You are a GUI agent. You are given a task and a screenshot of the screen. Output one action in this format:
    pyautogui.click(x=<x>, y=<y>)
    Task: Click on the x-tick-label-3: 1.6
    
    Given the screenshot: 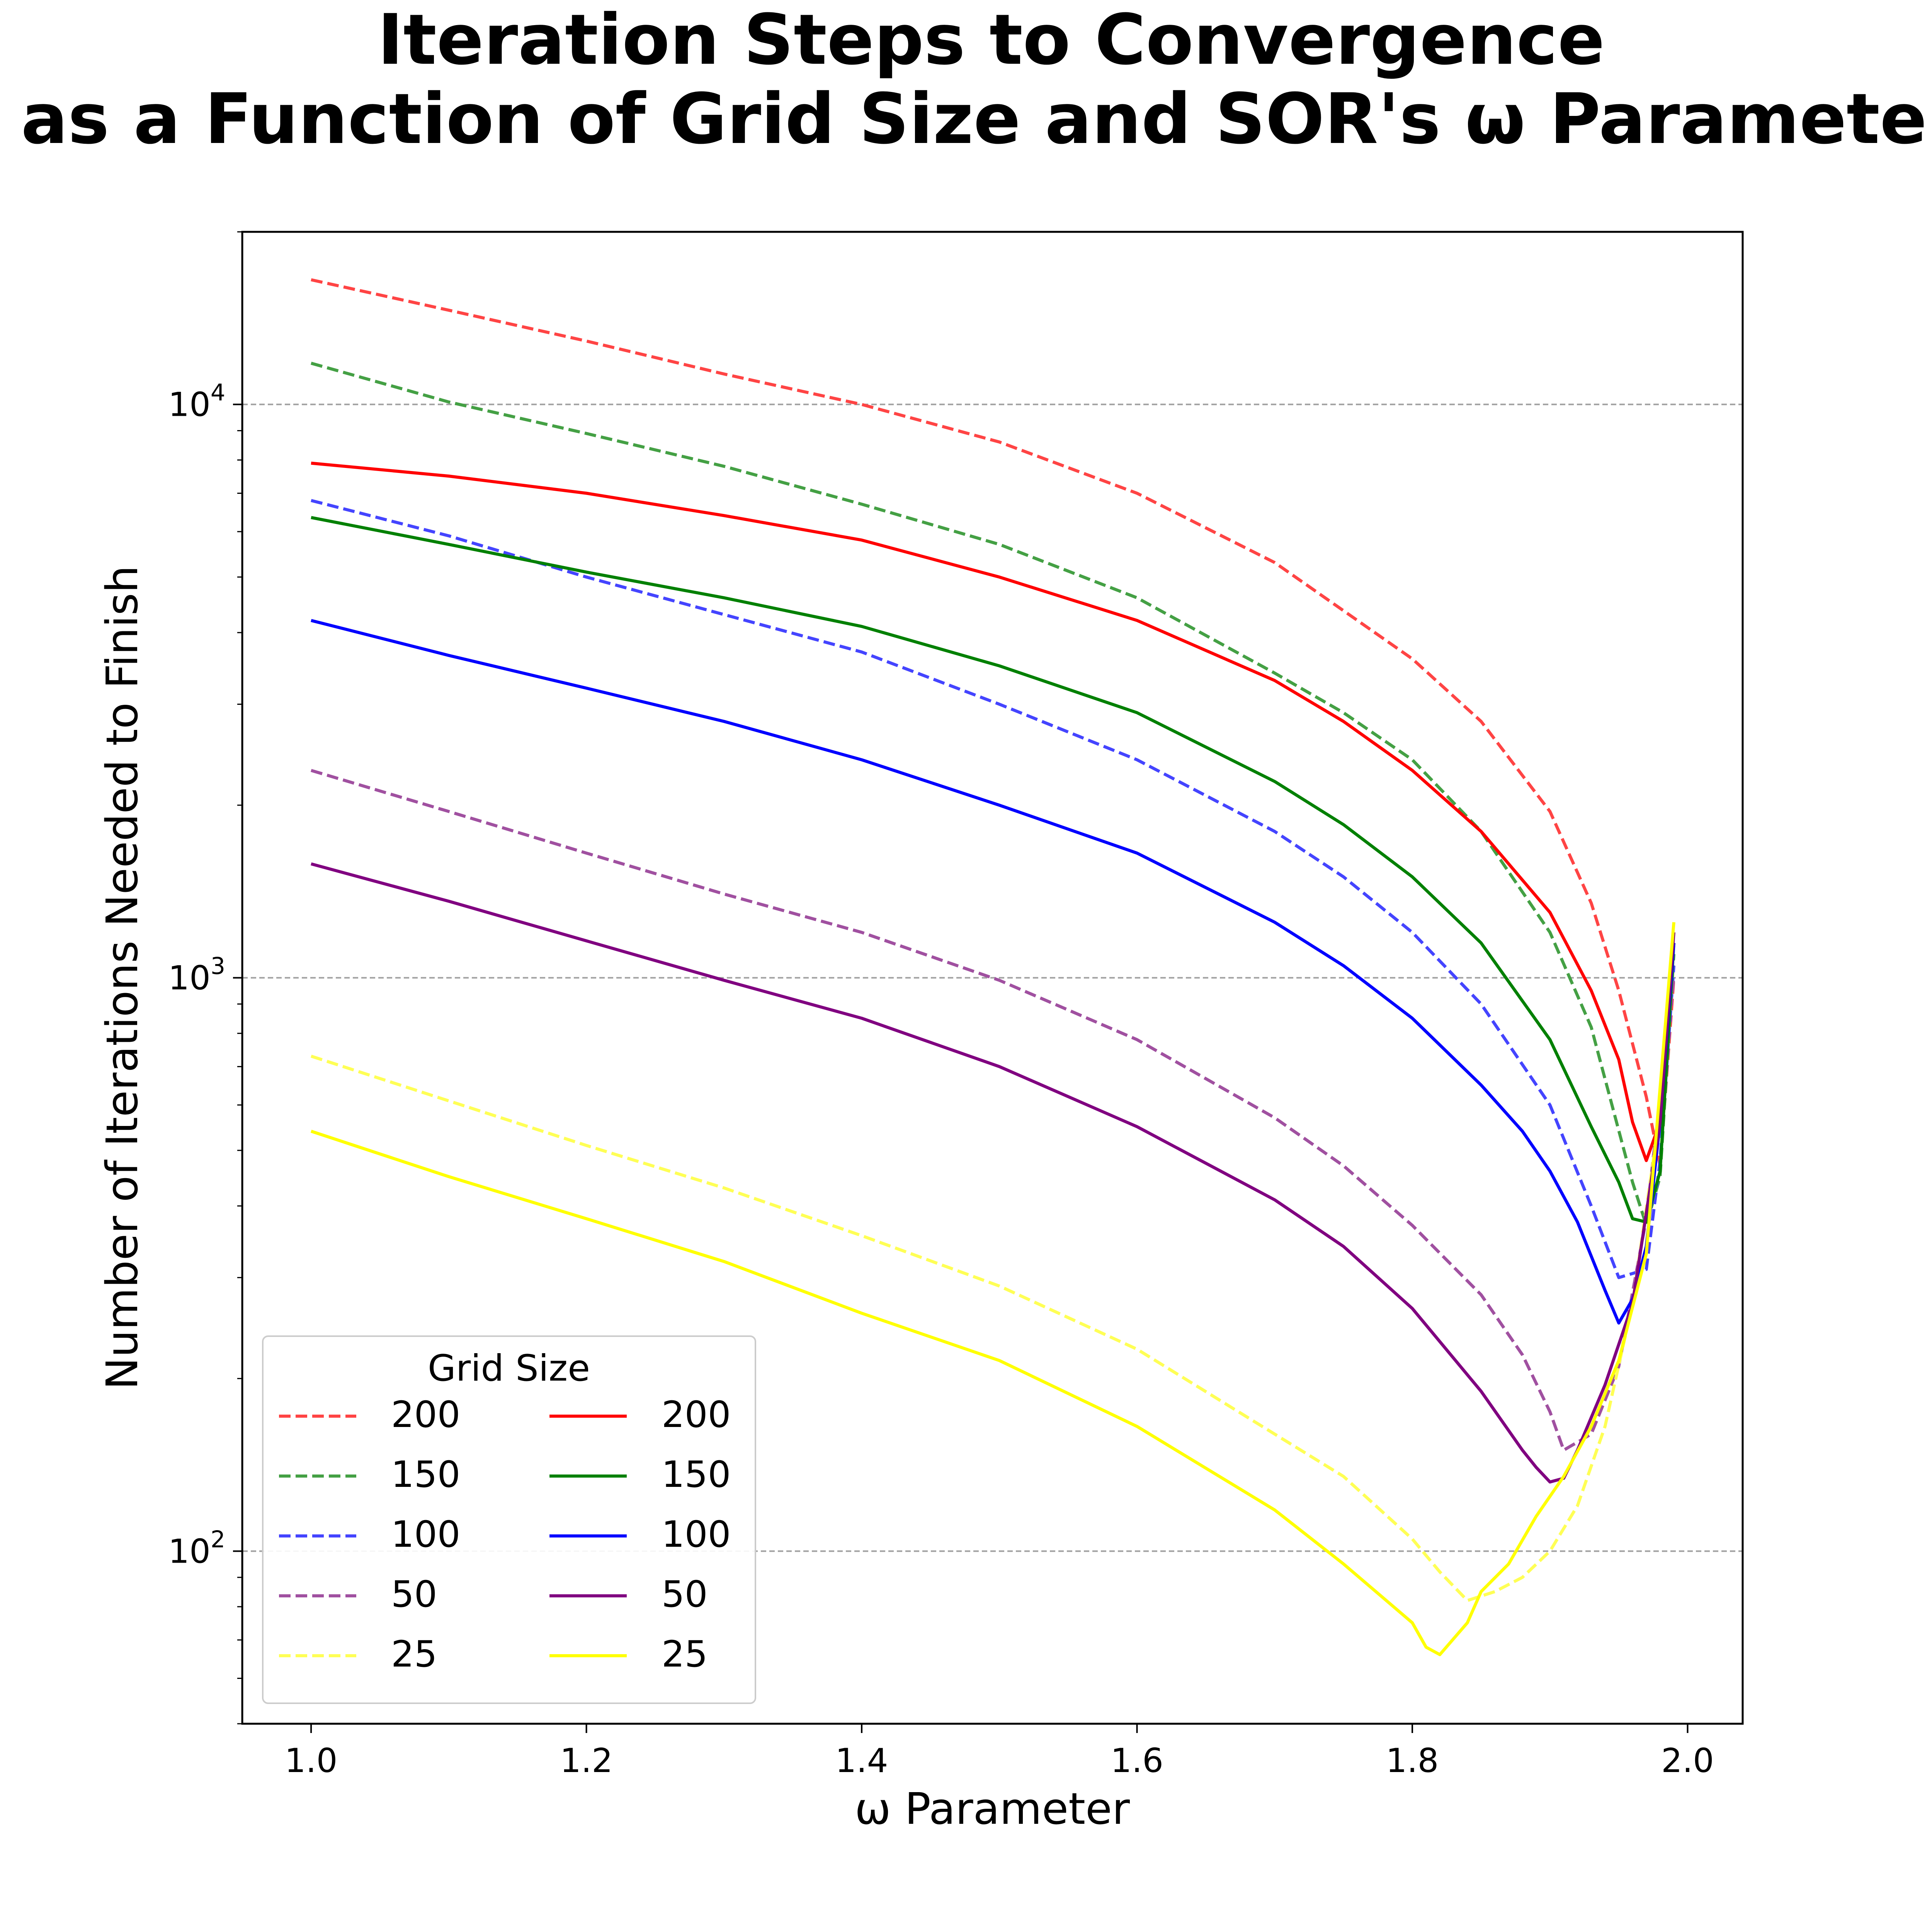 What is the action you would take?
    pyautogui.click(x=1137, y=1761)
    